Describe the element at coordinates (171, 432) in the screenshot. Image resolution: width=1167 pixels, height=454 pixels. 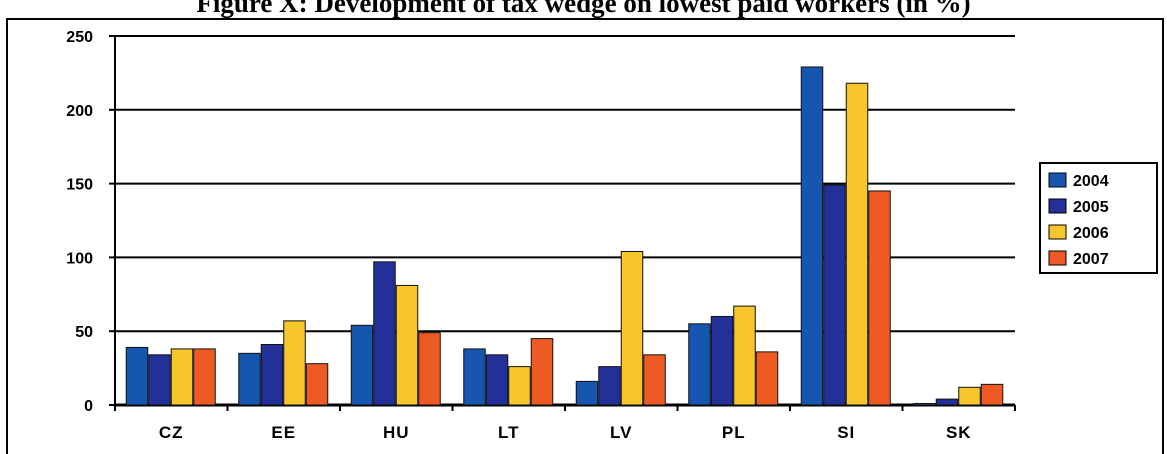
I see `x-tick-label: CZ` at that location.